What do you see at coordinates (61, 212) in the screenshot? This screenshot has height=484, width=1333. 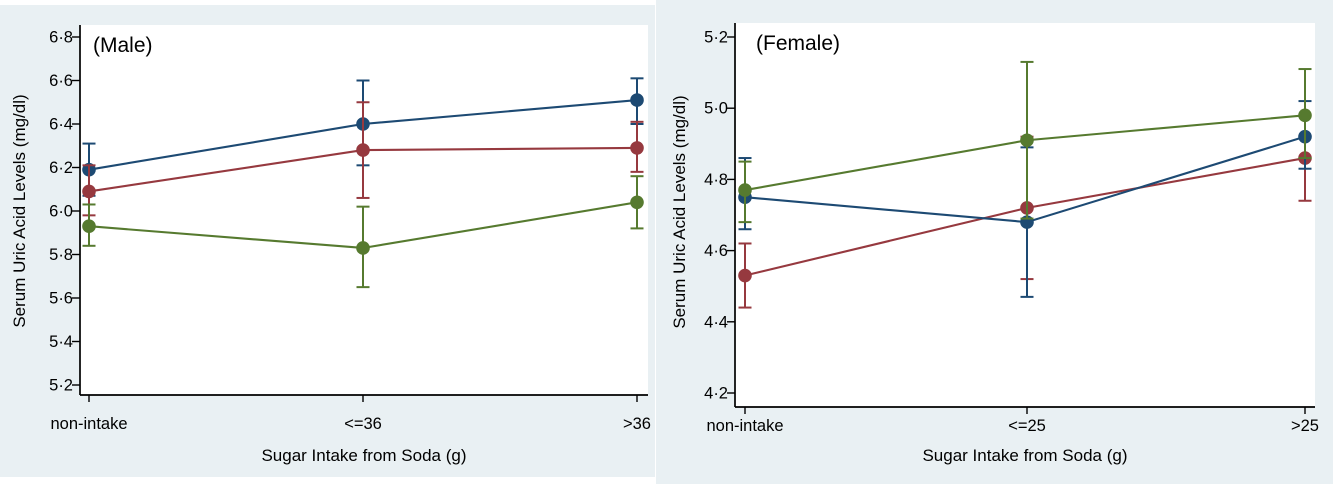 I see `y-tick-label: 6·0` at bounding box center [61, 212].